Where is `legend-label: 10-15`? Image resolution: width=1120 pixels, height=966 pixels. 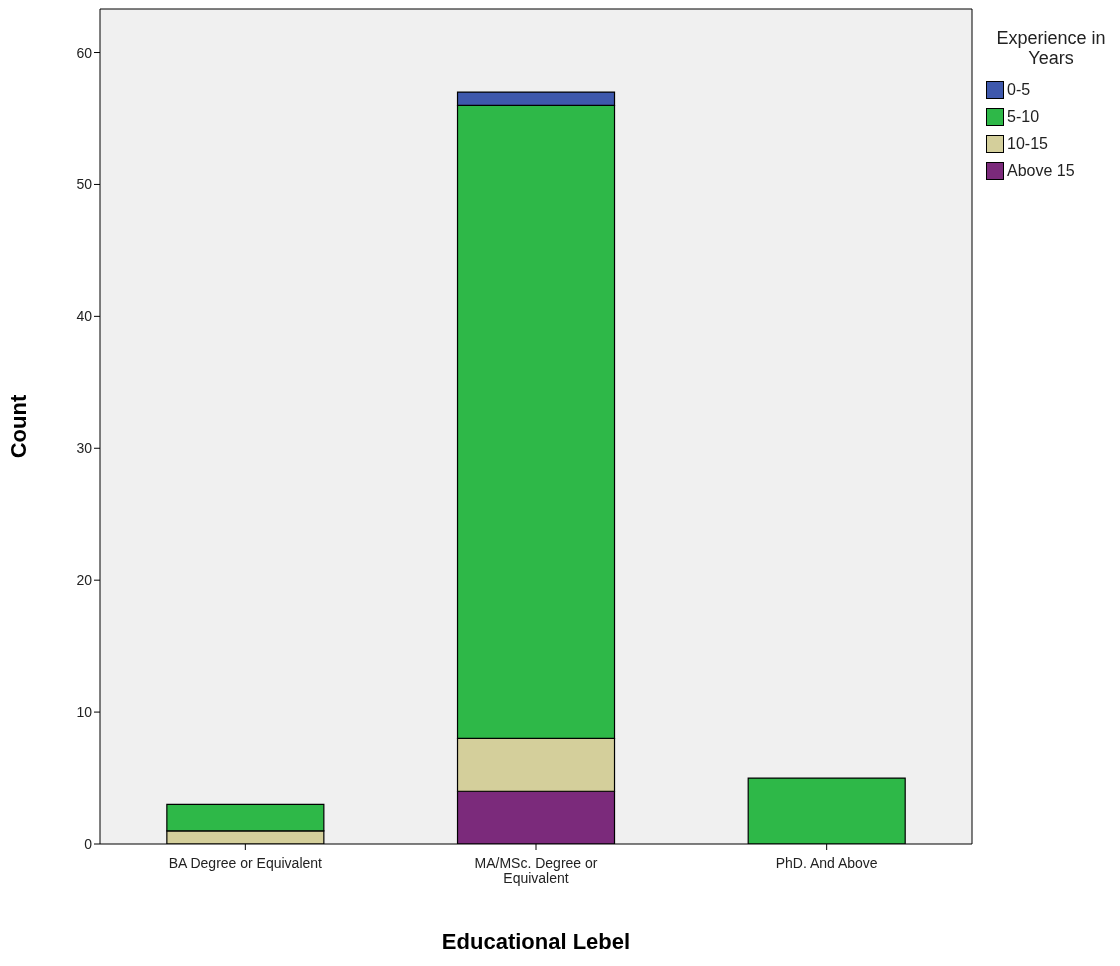 legend-label: 10-15 is located at coordinates (1027, 143).